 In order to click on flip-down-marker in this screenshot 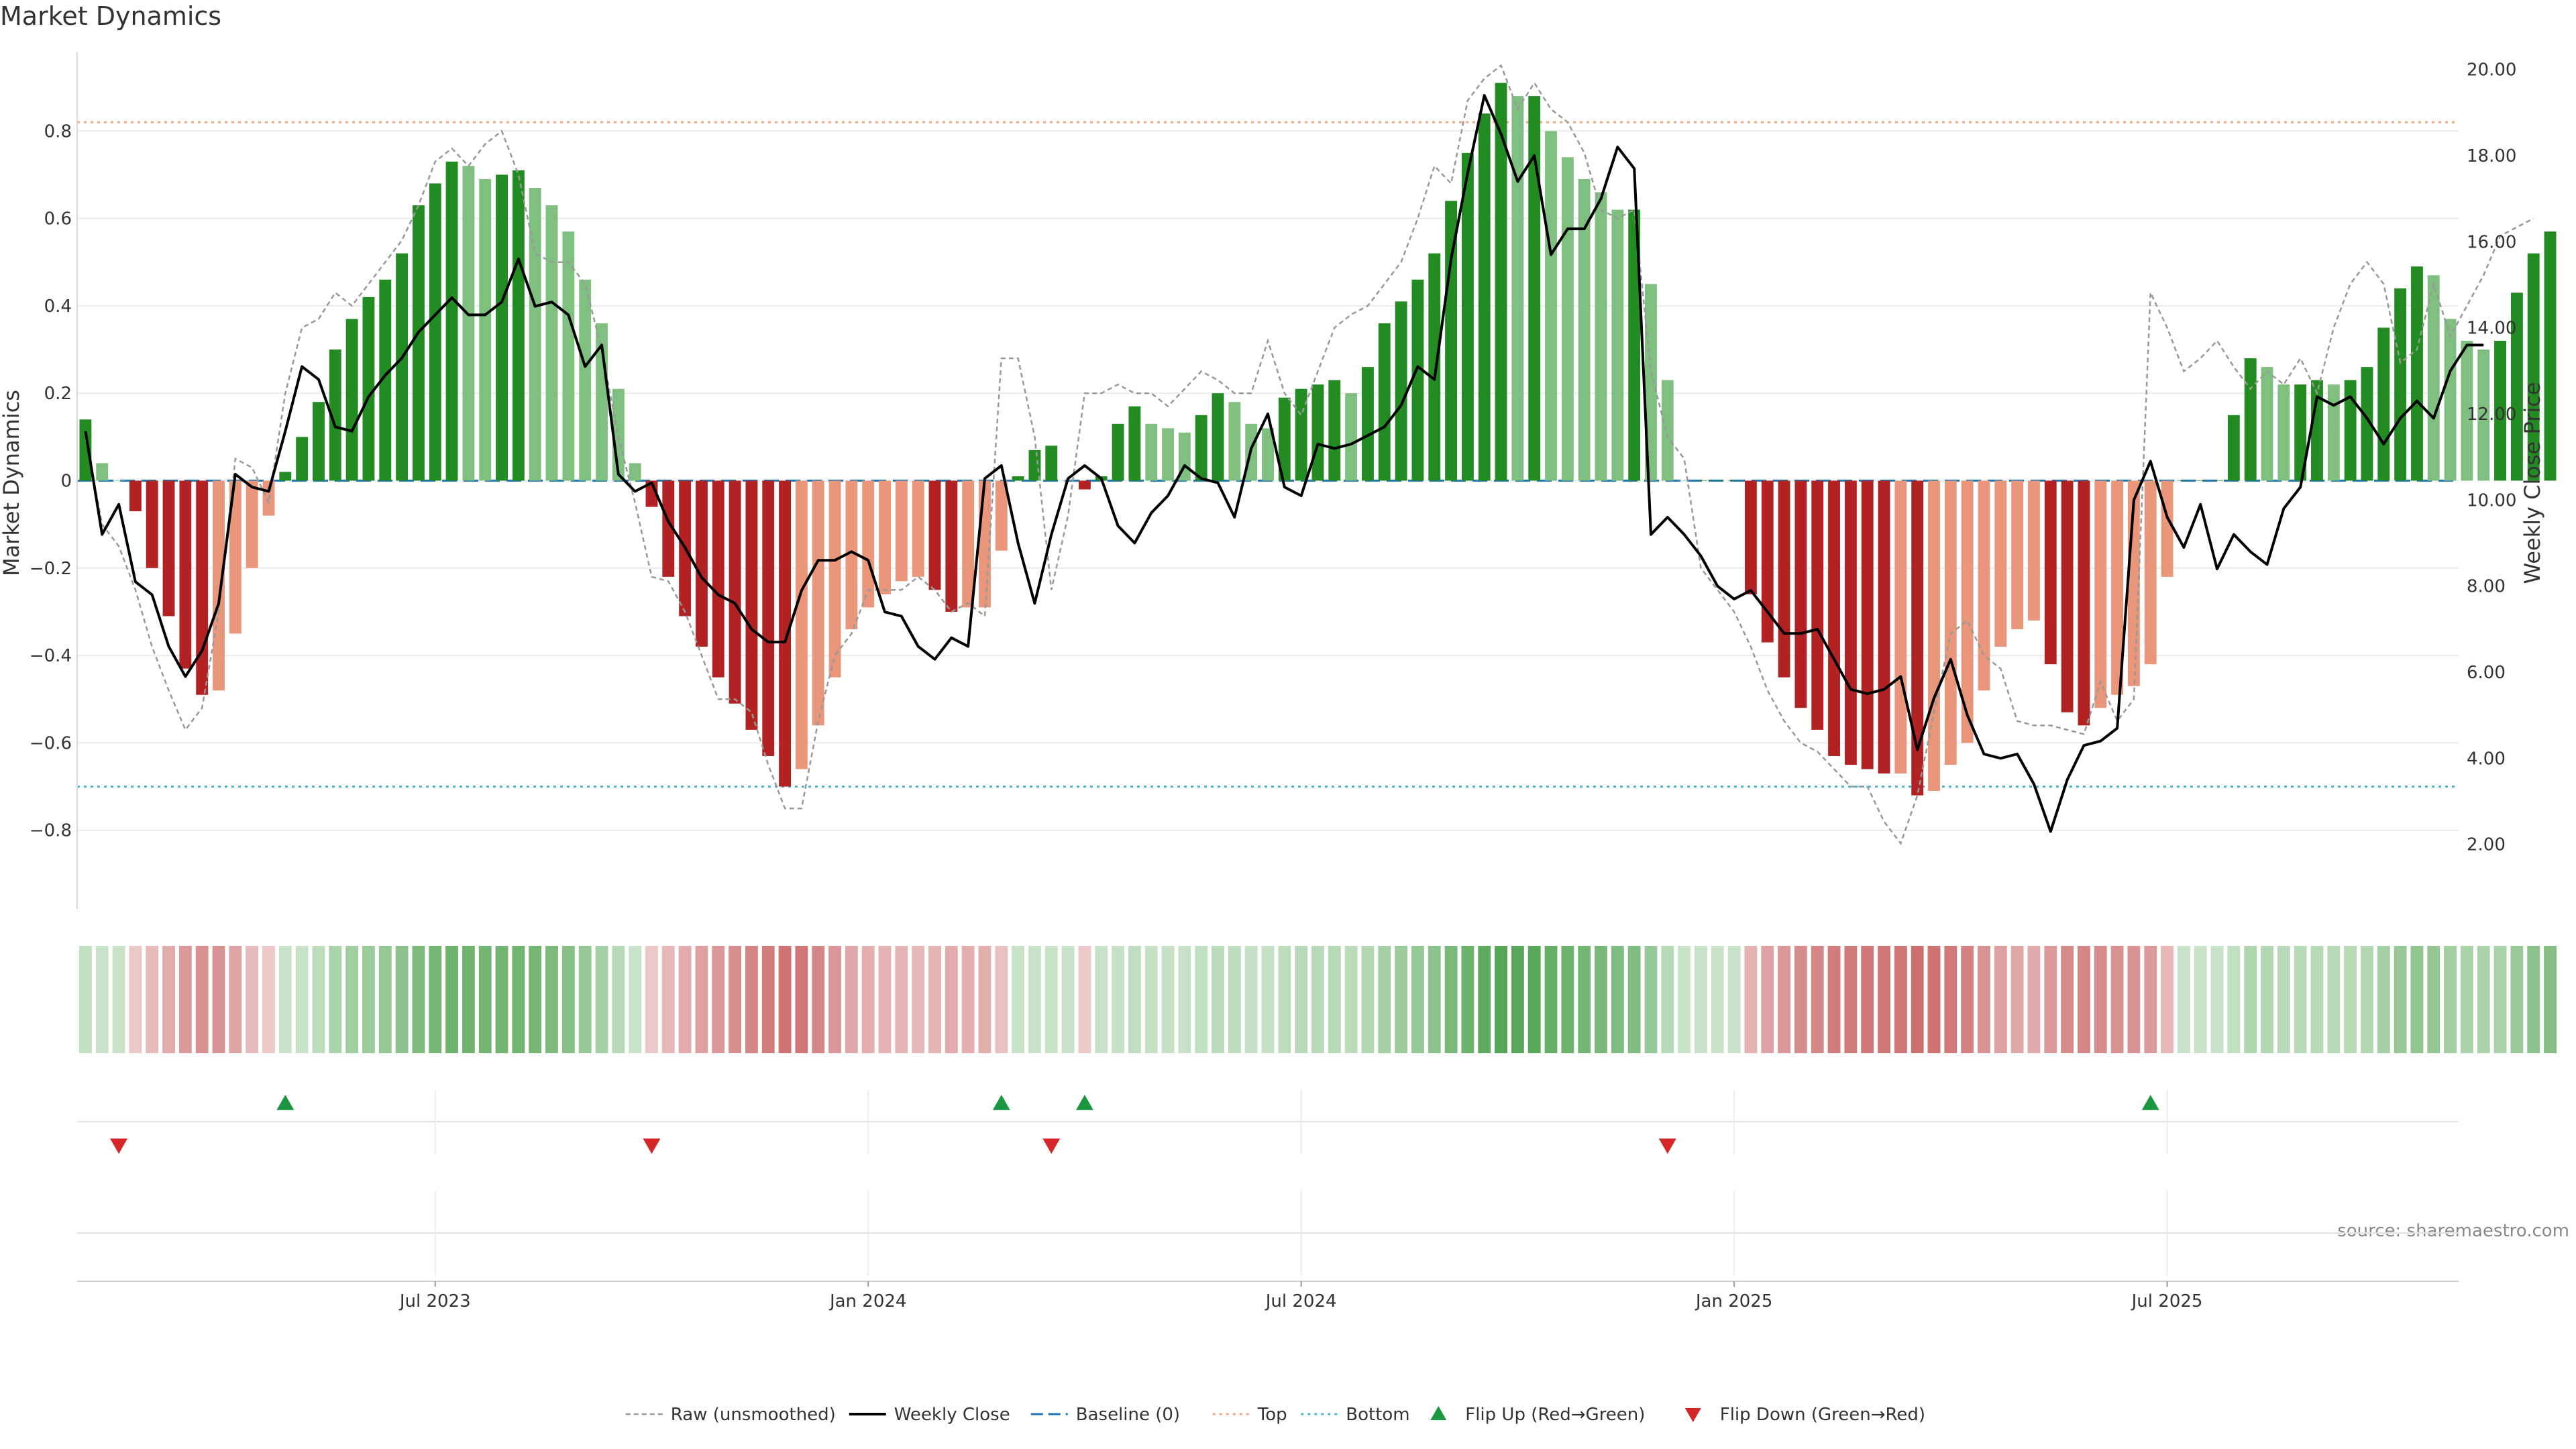, I will do `click(1051, 1146)`.